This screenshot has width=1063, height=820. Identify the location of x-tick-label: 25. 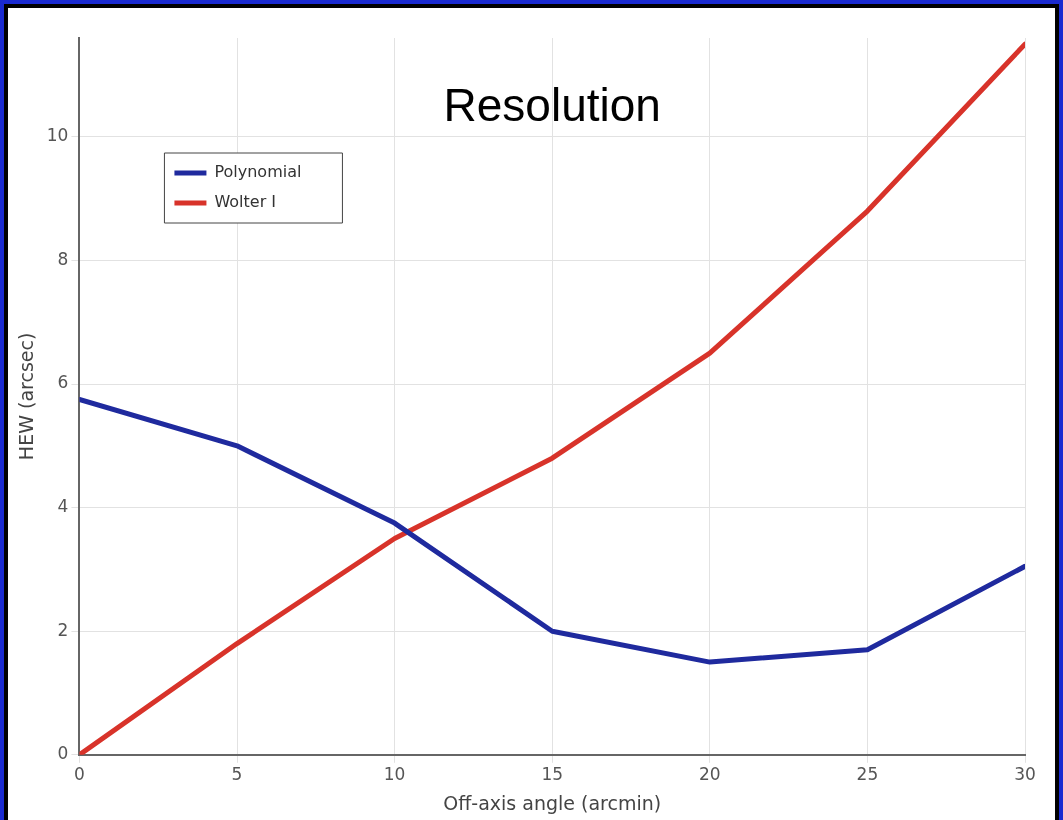
(867, 774).